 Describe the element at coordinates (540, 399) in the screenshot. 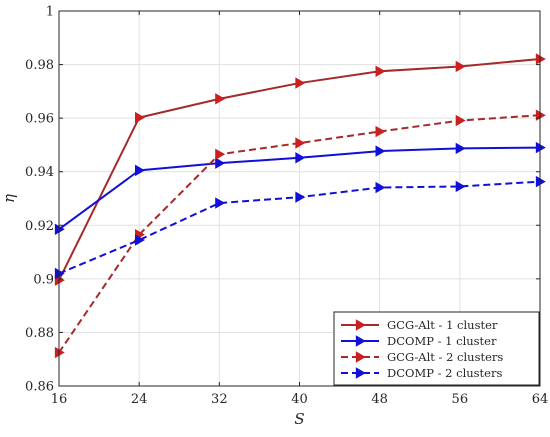

I see `x-tick-label: 64` at that location.